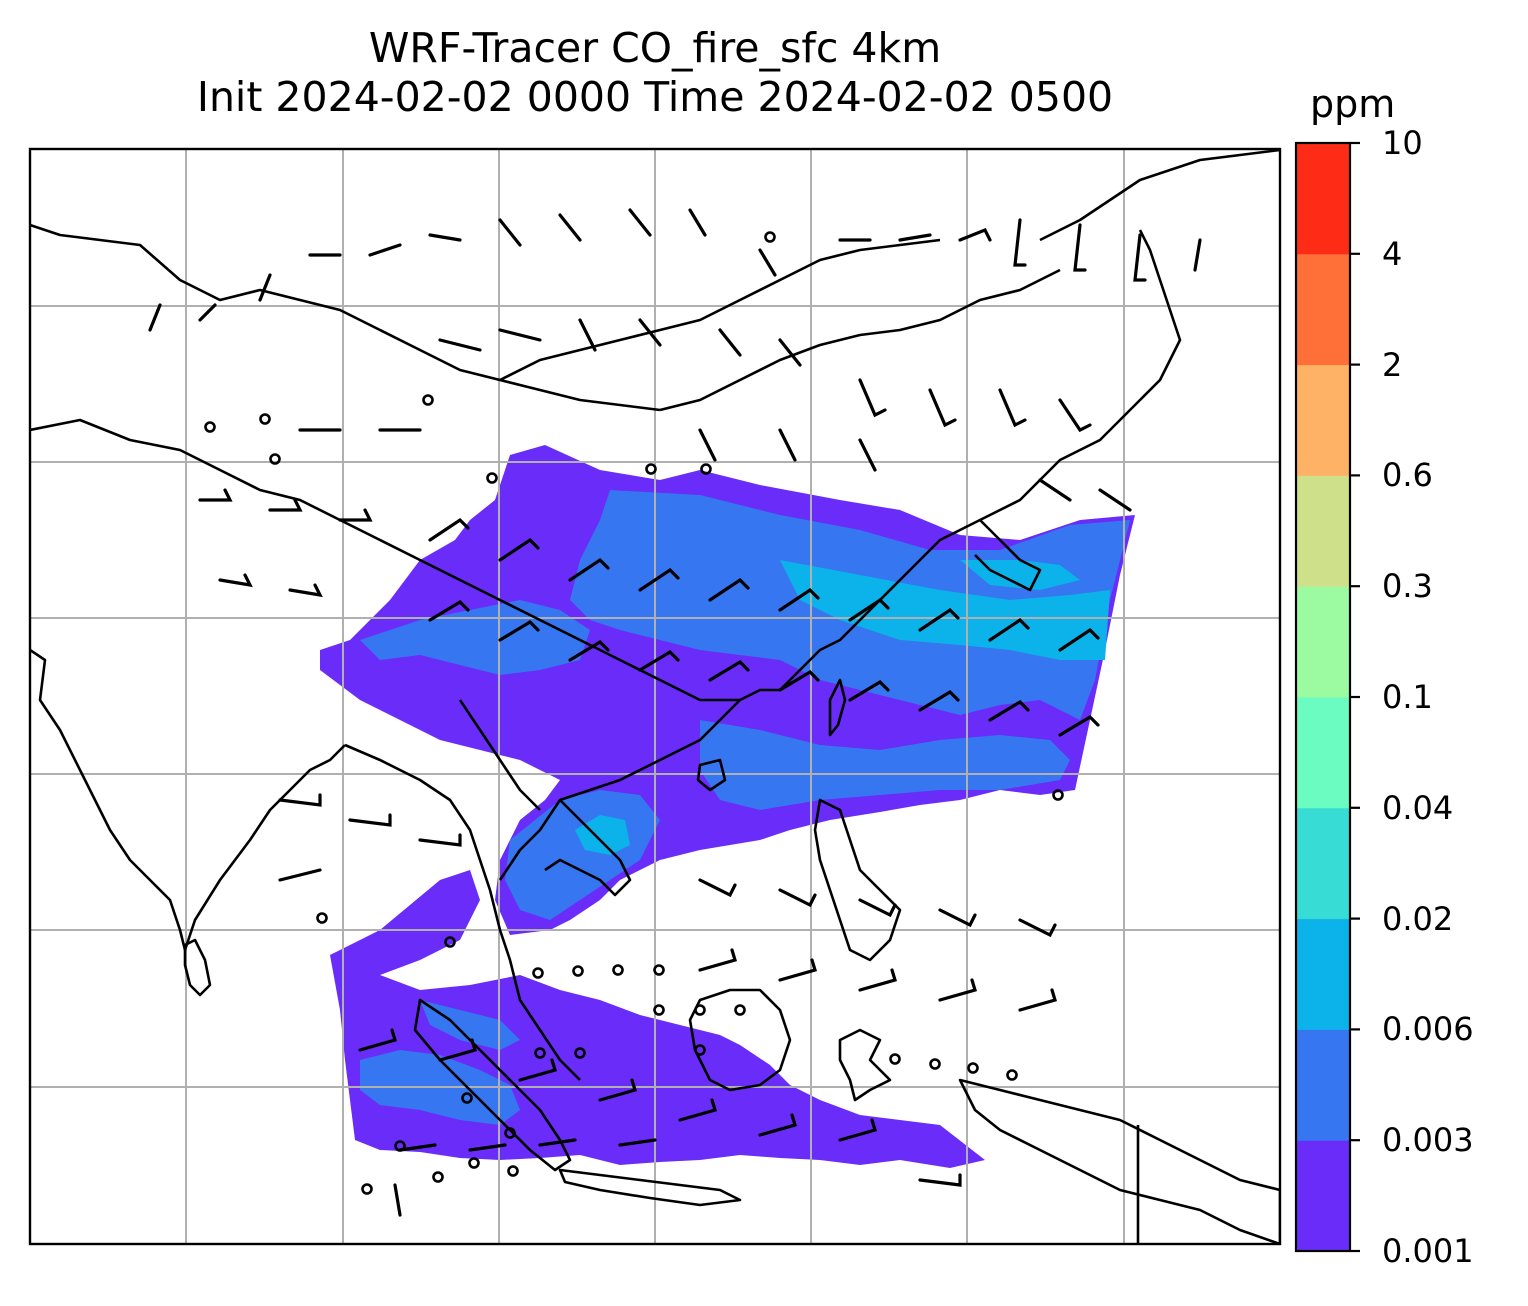 This screenshot has height=1306, width=1528. What do you see at coordinates (1418, 807) in the screenshot?
I see `colorbar-tick-label: 0.04` at bounding box center [1418, 807].